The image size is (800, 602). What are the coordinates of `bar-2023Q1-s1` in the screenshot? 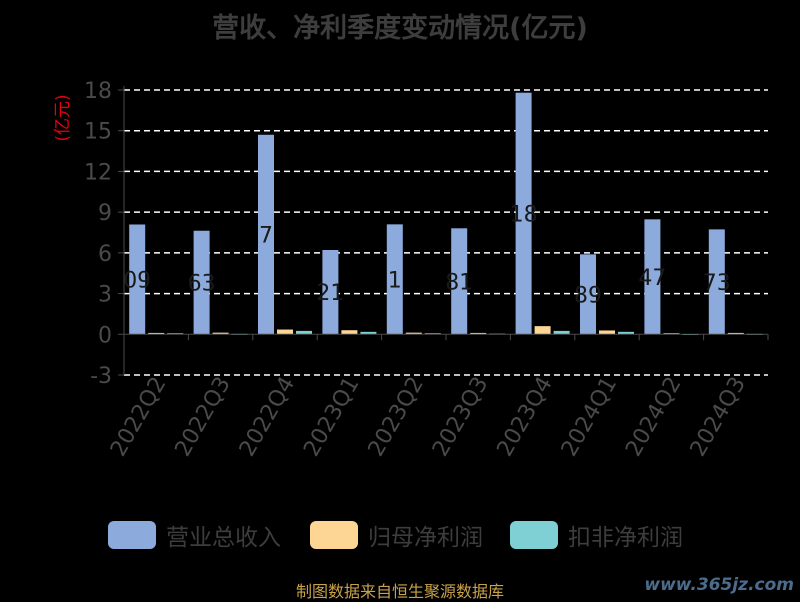 It's located at (349, 332).